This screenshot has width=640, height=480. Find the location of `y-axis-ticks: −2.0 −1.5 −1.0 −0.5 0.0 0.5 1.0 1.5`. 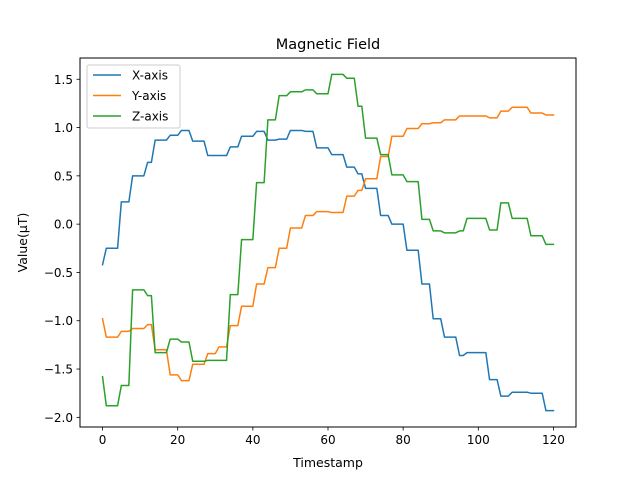

y-axis-ticks: −2.0 −1.5 −1.0 −0.5 0.0 0.5 1.0 1.5 is located at coordinates (62, 249).